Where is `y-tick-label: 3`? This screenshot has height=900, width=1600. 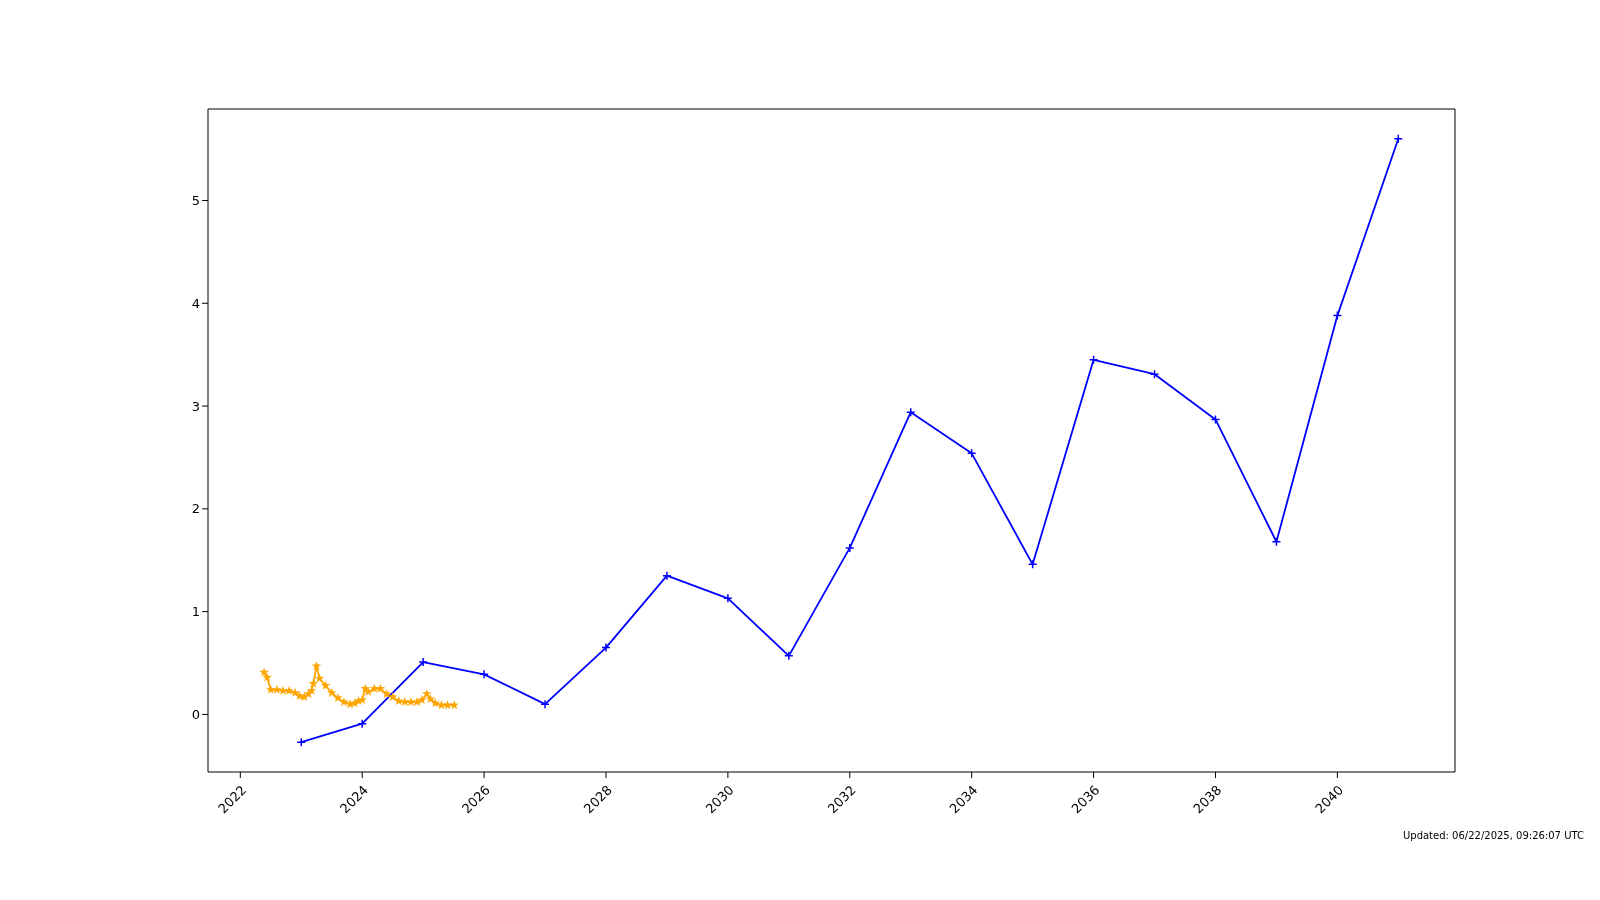 y-tick-label: 3 is located at coordinates (195, 406).